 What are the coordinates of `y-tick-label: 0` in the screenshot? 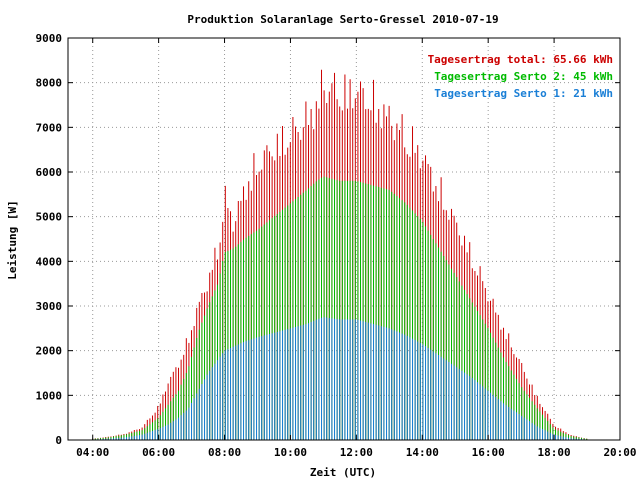 It's located at (58, 440).